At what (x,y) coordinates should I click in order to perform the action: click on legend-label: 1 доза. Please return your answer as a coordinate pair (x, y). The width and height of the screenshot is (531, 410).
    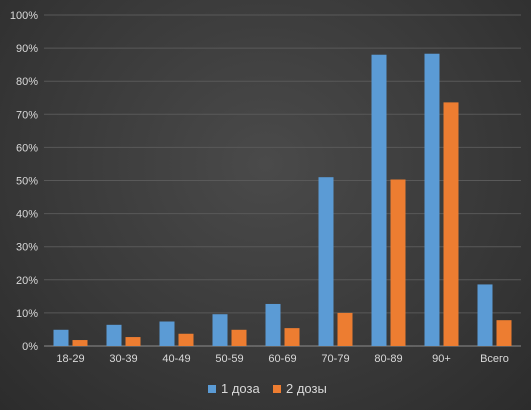
    Looking at the image, I should click on (240, 388).